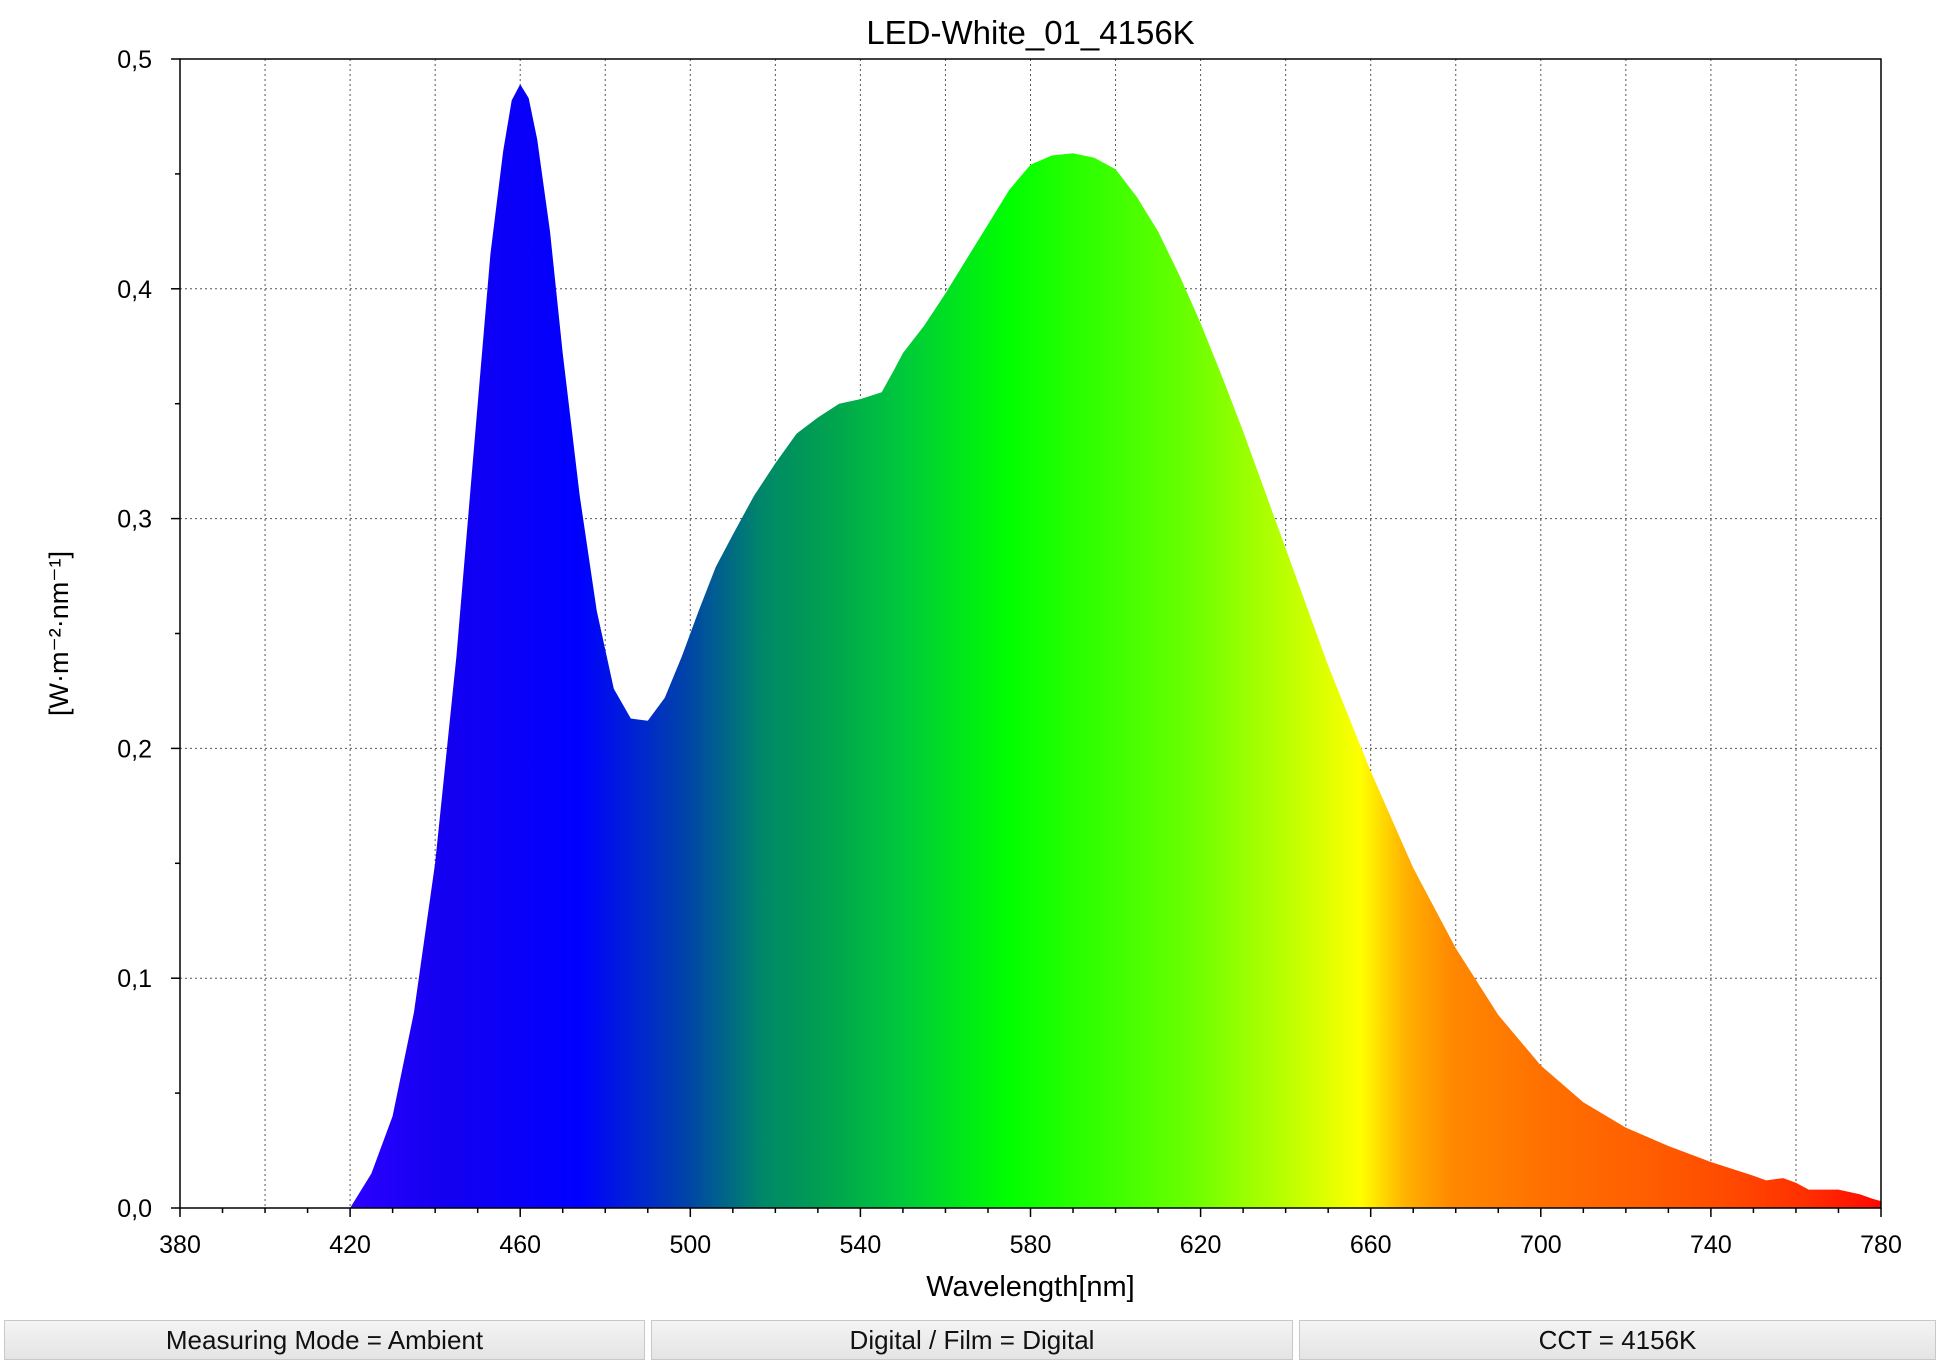  I want to click on cct-field: CCT = 4156K, so click(1617, 1340).